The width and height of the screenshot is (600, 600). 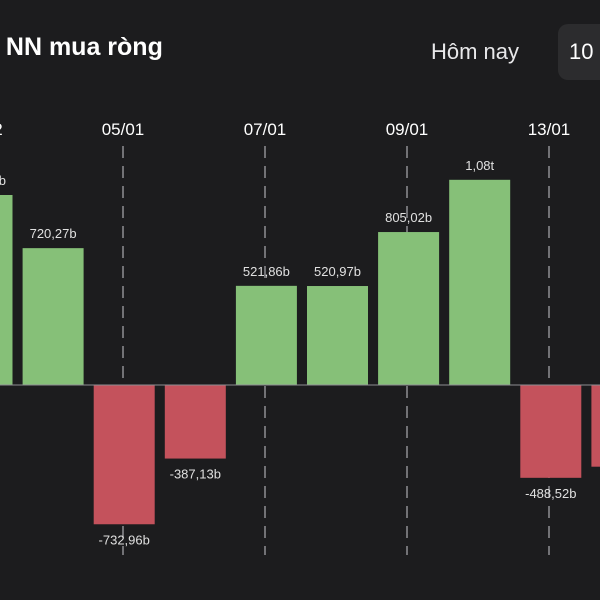 I want to click on x-tick-label: 2, so click(x=1, y=129).